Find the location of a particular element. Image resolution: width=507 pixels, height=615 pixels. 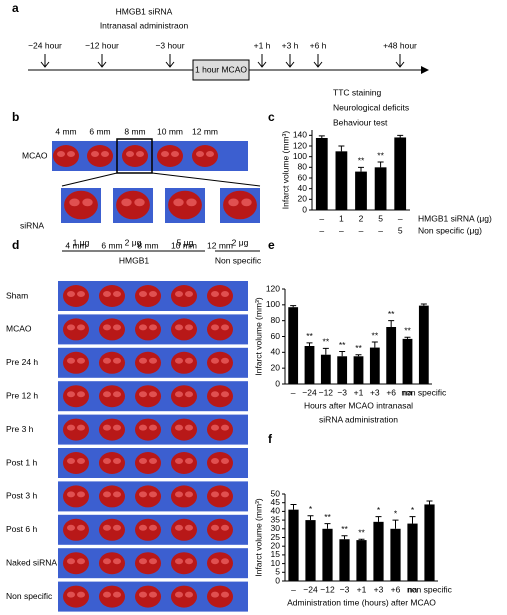

y-tick-label: 100 is located at coordinates (300, 156).